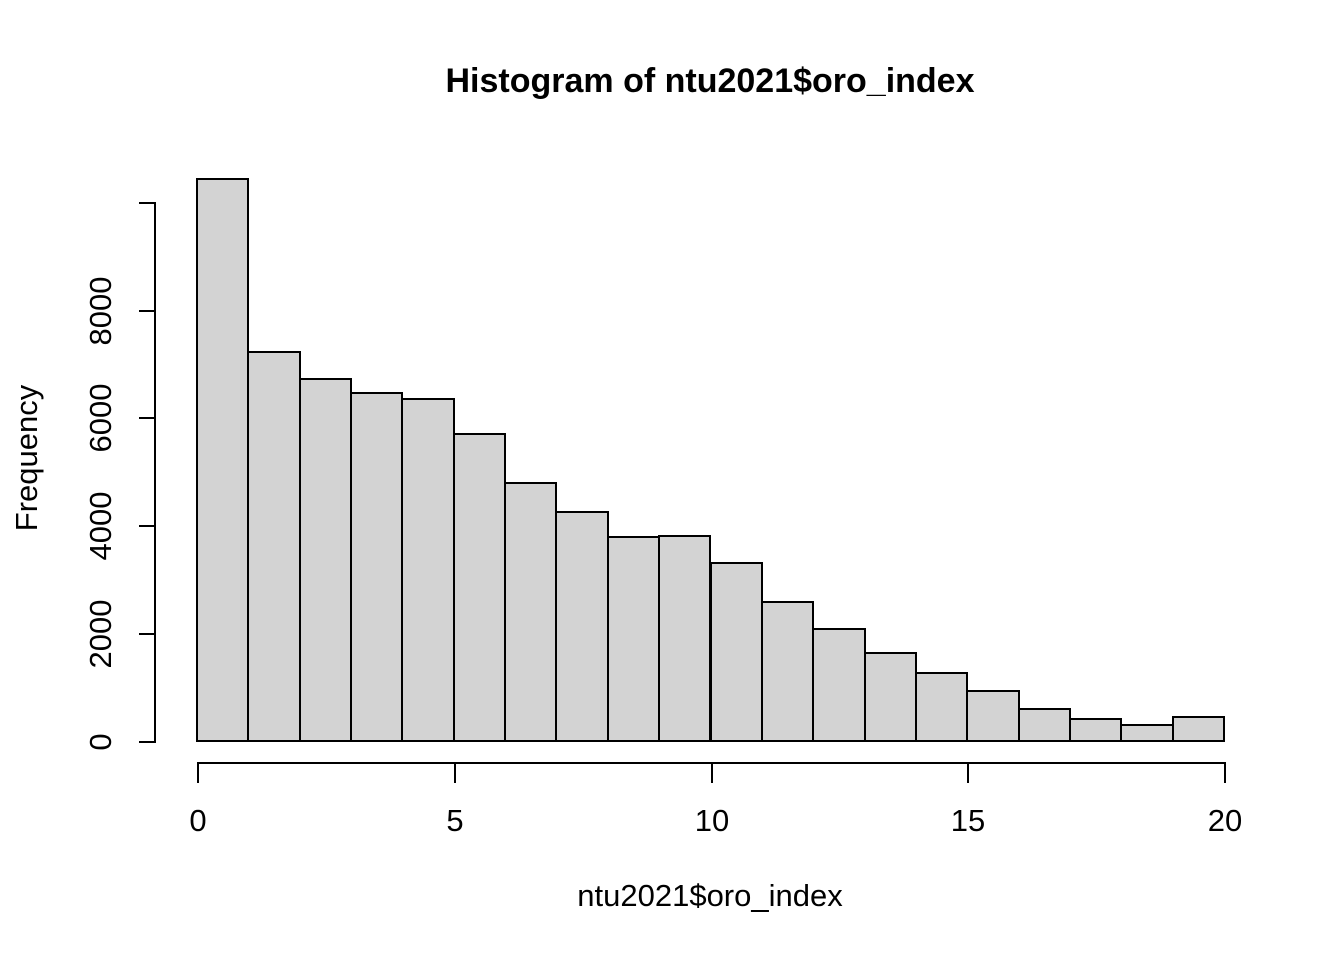 This screenshot has width=1344, height=960. What do you see at coordinates (100, 311) in the screenshot?
I see `y-tick-label: 8000` at bounding box center [100, 311].